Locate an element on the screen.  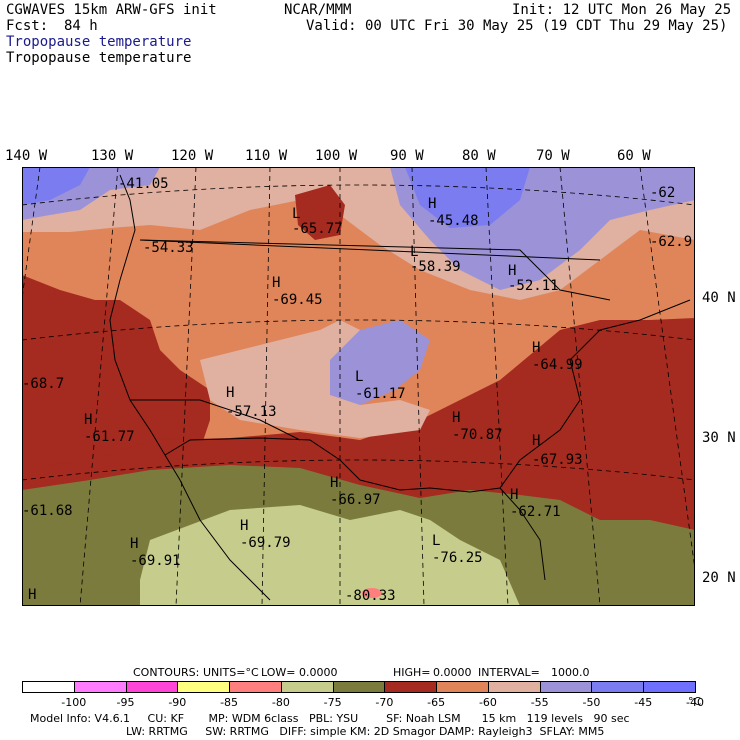
contours-label: CONTOURS: is located at coordinates (166, 672).